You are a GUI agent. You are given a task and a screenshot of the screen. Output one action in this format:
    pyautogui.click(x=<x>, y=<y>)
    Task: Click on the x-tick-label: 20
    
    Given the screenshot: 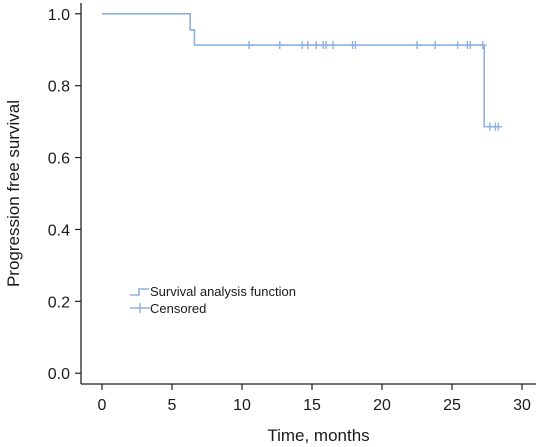 What is the action you would take?
    pyautogui.click(x=382, y=405)
    